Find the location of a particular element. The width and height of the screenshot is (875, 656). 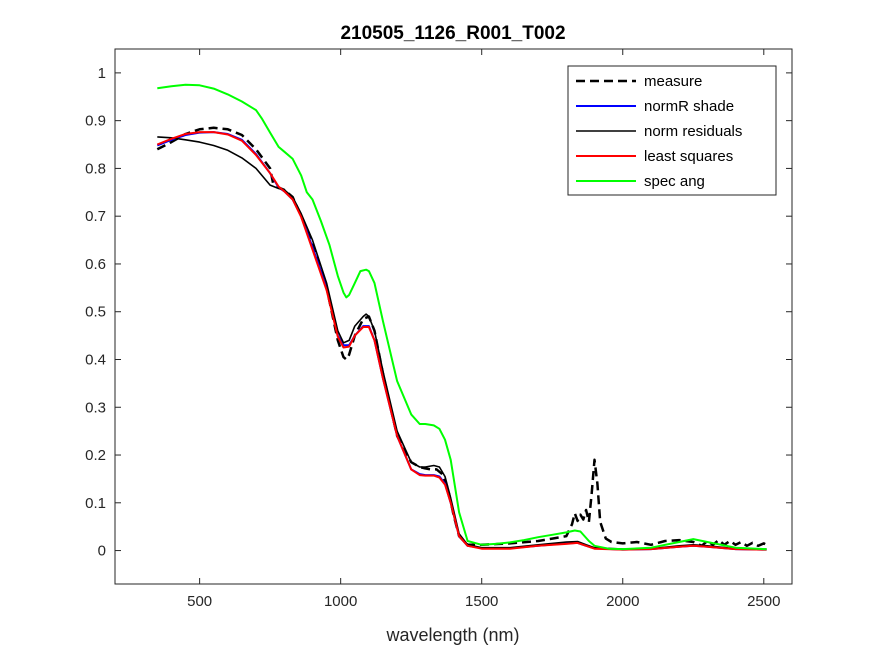

y-tick-label: 0.9 is located at coordinates (95, 121).